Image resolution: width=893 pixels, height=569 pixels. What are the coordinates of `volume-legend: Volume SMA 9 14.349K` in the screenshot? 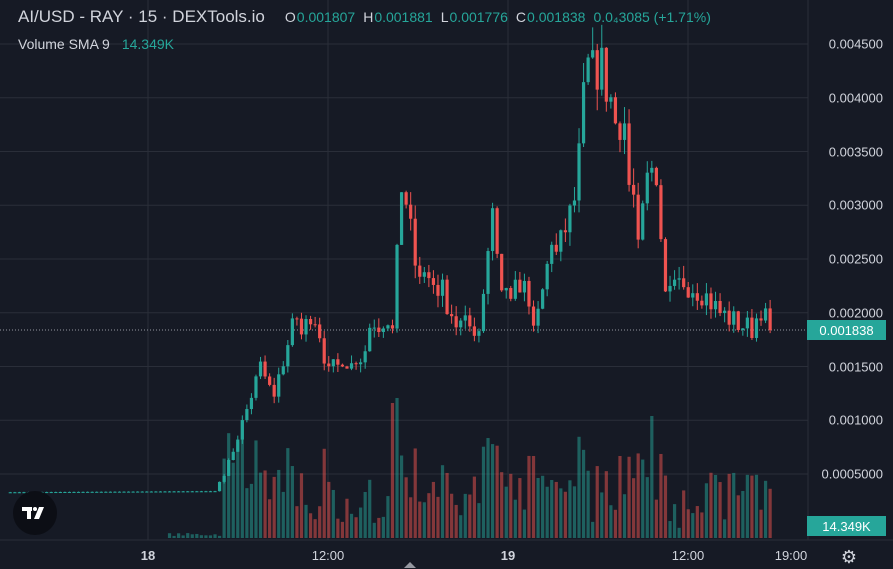 It's located at (96, 44).